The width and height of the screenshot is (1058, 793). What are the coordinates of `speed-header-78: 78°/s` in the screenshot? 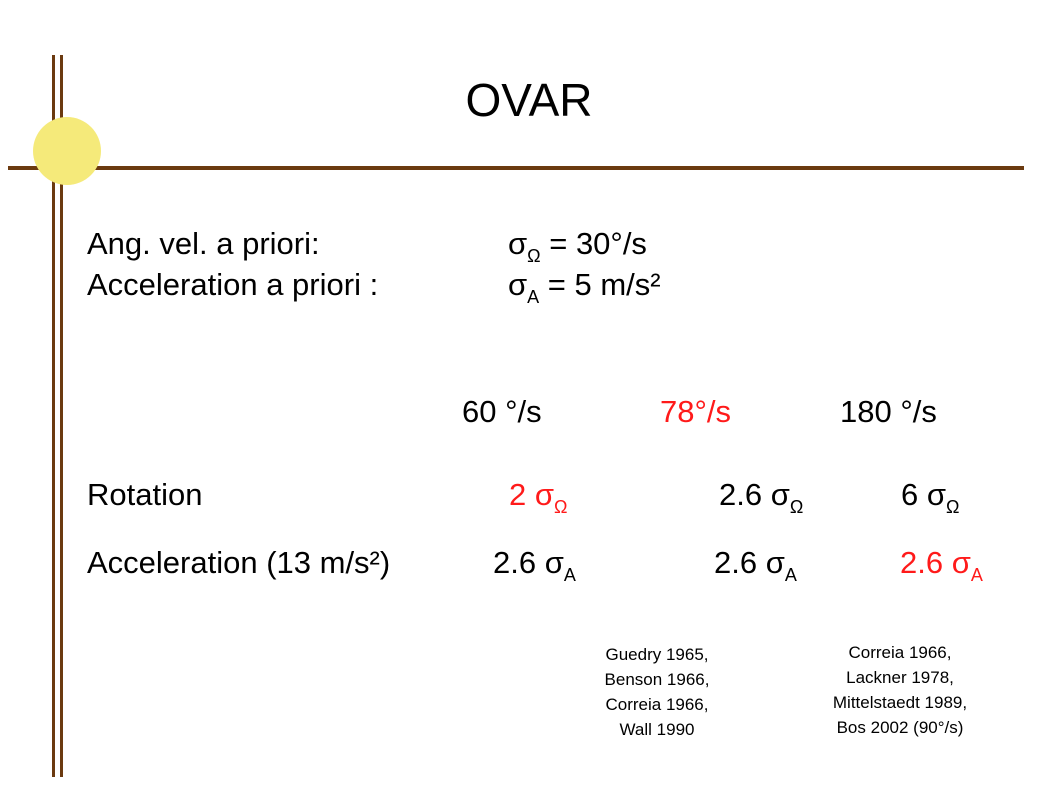 It's located at (695, 411).